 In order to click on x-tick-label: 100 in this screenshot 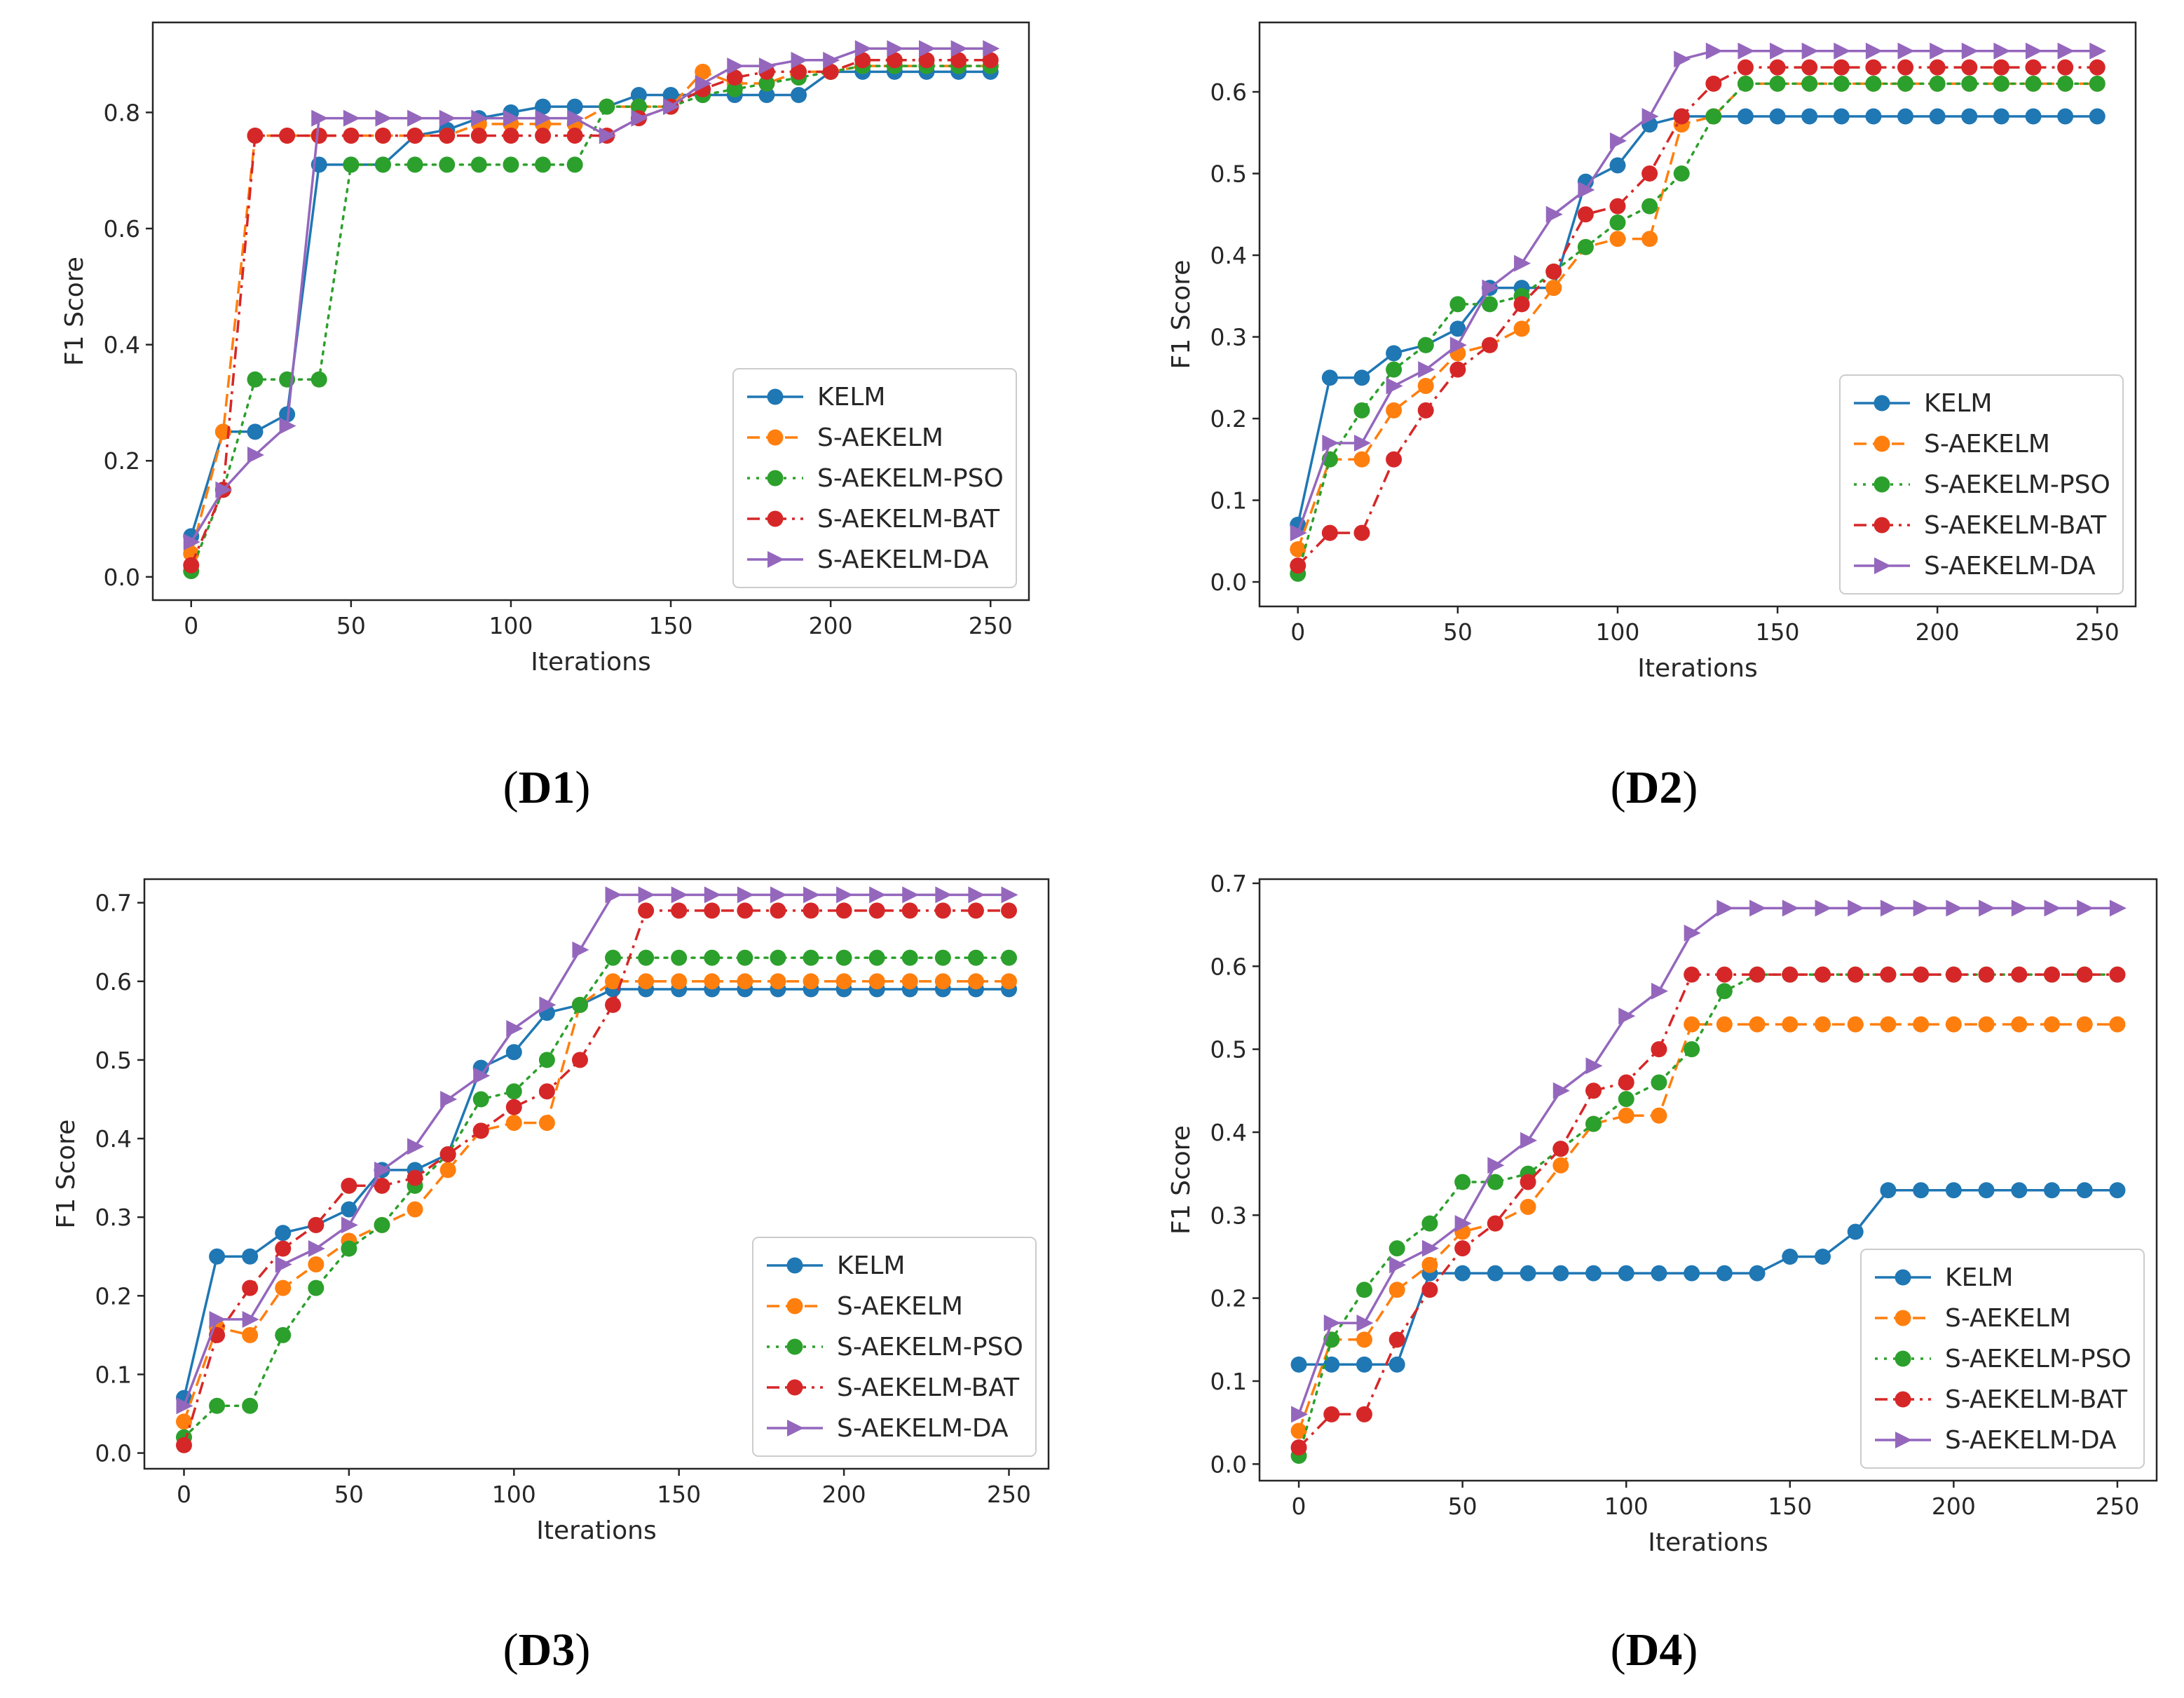, I will do `click(1617, 632)`.